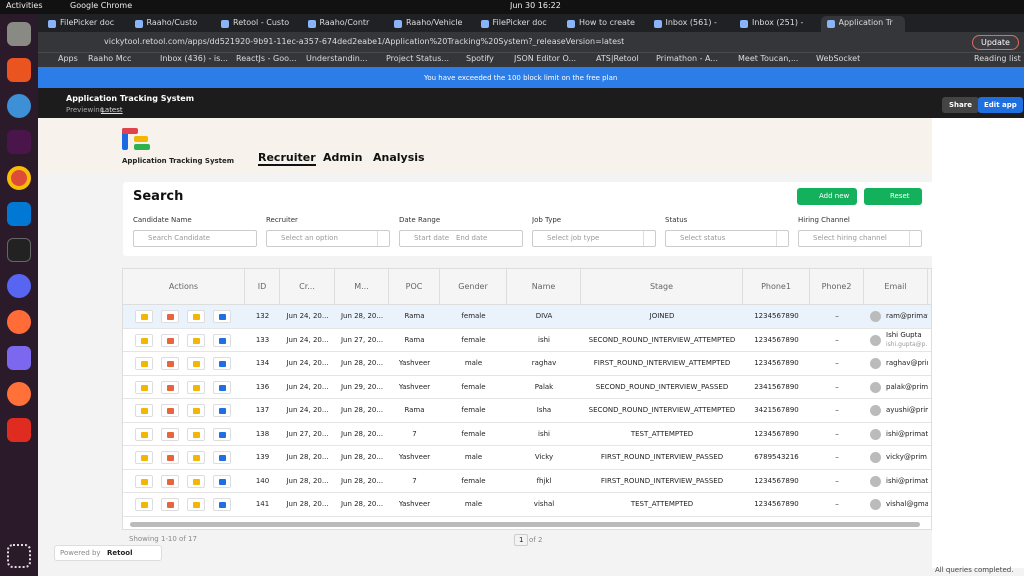 This screenshot has height=576, width=1024. What do you see at coordinates (544, 286) in the screenshot?
I see `column-header: Name` at bounding box center [544, 286].